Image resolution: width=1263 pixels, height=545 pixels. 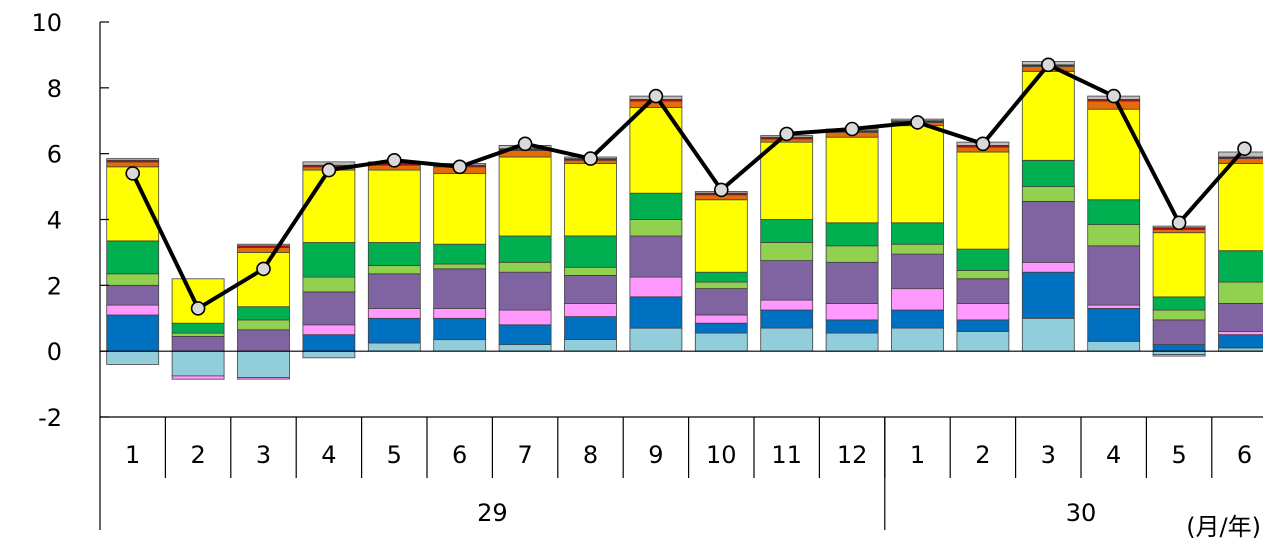 What do you see at coordinates (721, 455) in the screenshot?
I see `x-tick-label: 10` at bounding box center [721, 455].